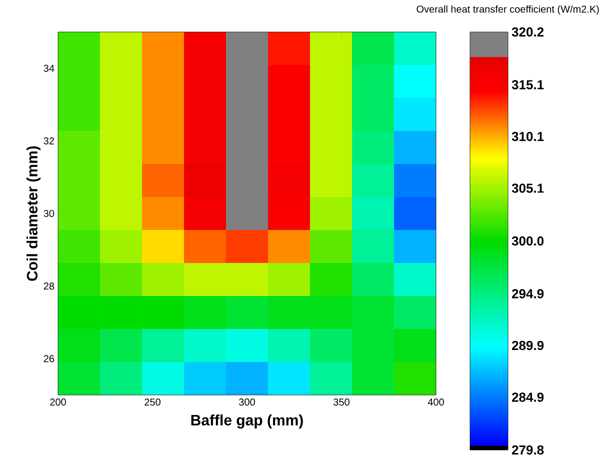 This screenshot has width=609, height=462. I want to click on y-tick-label: 34, so click(49, 68).